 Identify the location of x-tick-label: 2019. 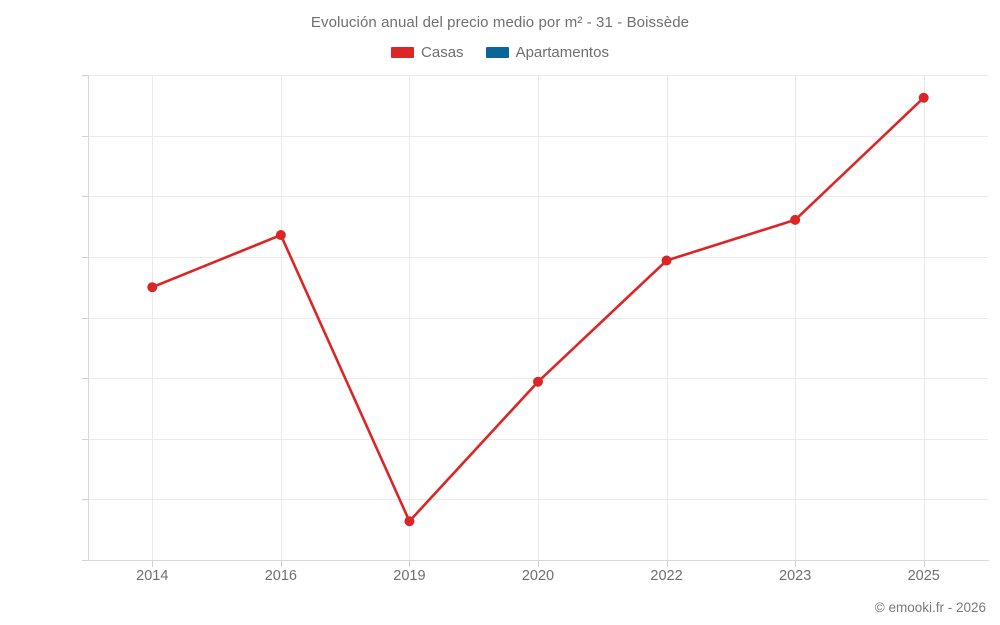
(409, 576).